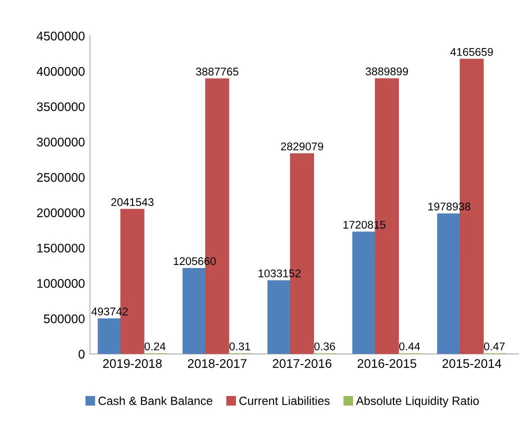 This screenshot has height=448, width=529. Describe the element at coordinates (61, 213) in the screenshot. I see `y-tick-label: 2000000` at that location.